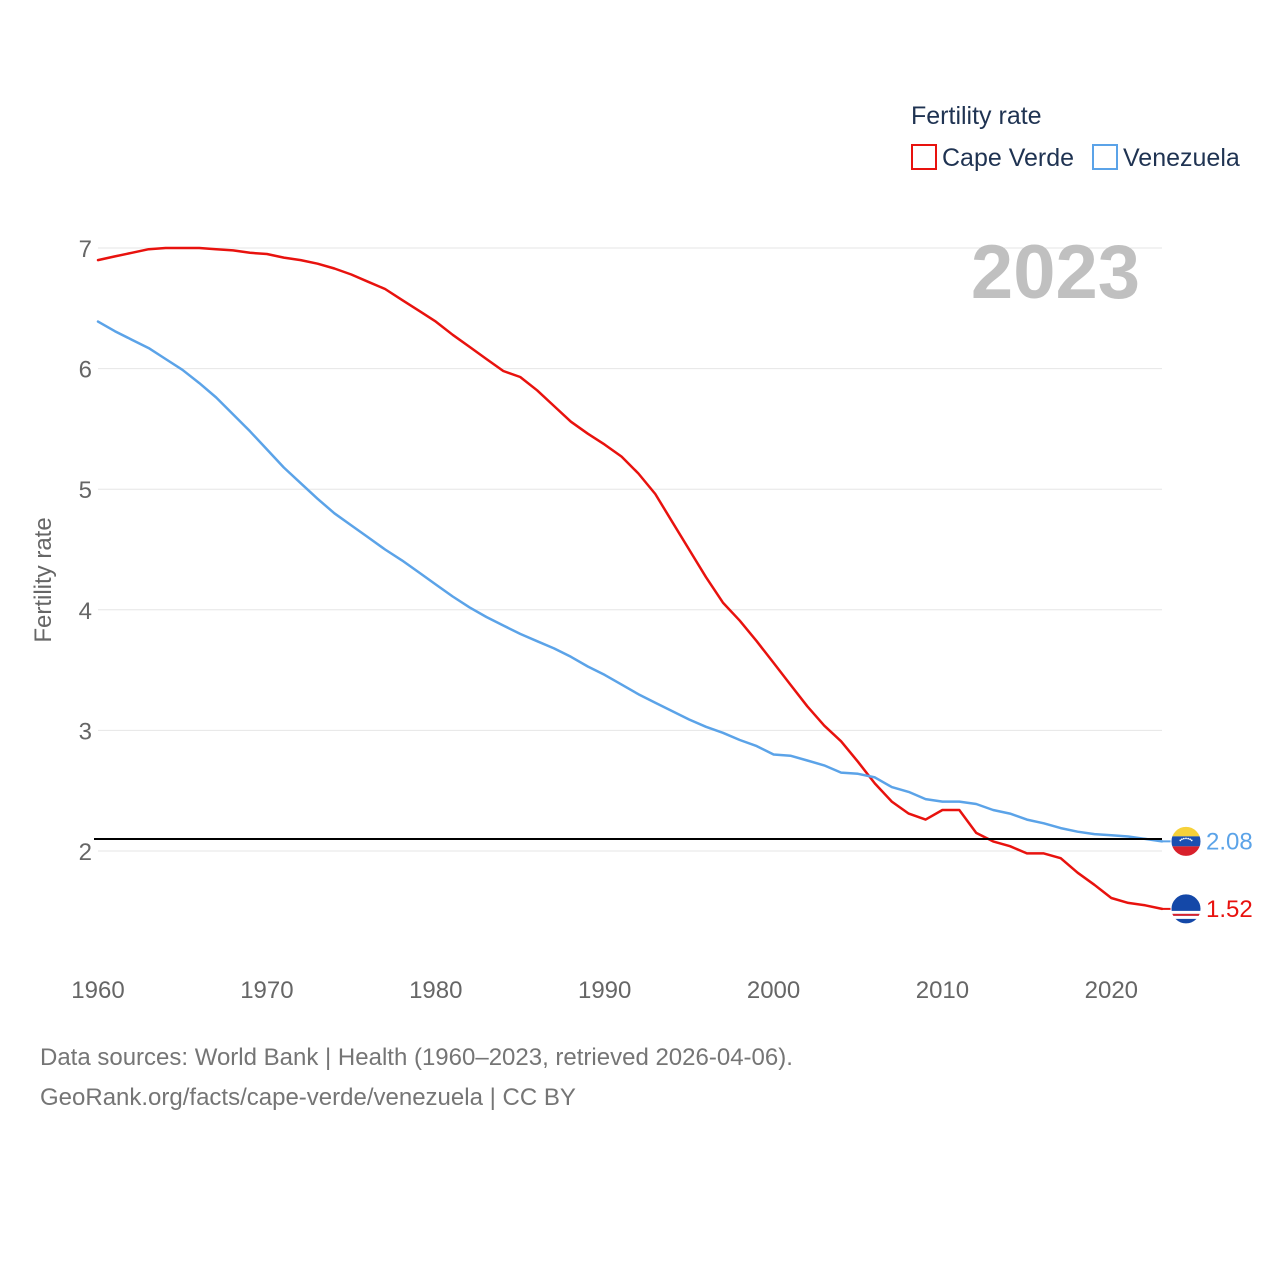  I want to click on y-axis-label: Fertility rate, so click(43, 579).